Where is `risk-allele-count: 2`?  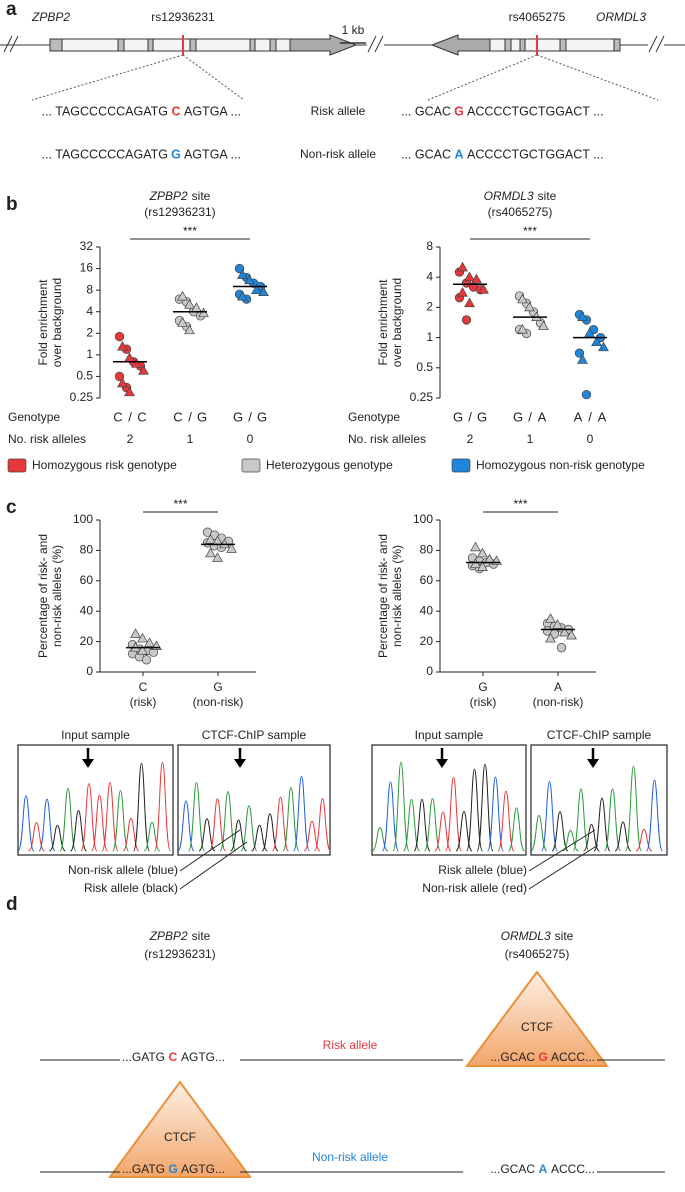
risk-allele-count: 2 is located at coordinates (130, 439).